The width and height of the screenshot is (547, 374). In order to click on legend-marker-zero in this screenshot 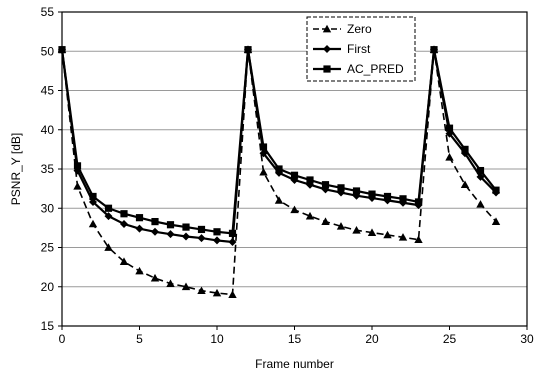, I will do `click(327, 28)`.